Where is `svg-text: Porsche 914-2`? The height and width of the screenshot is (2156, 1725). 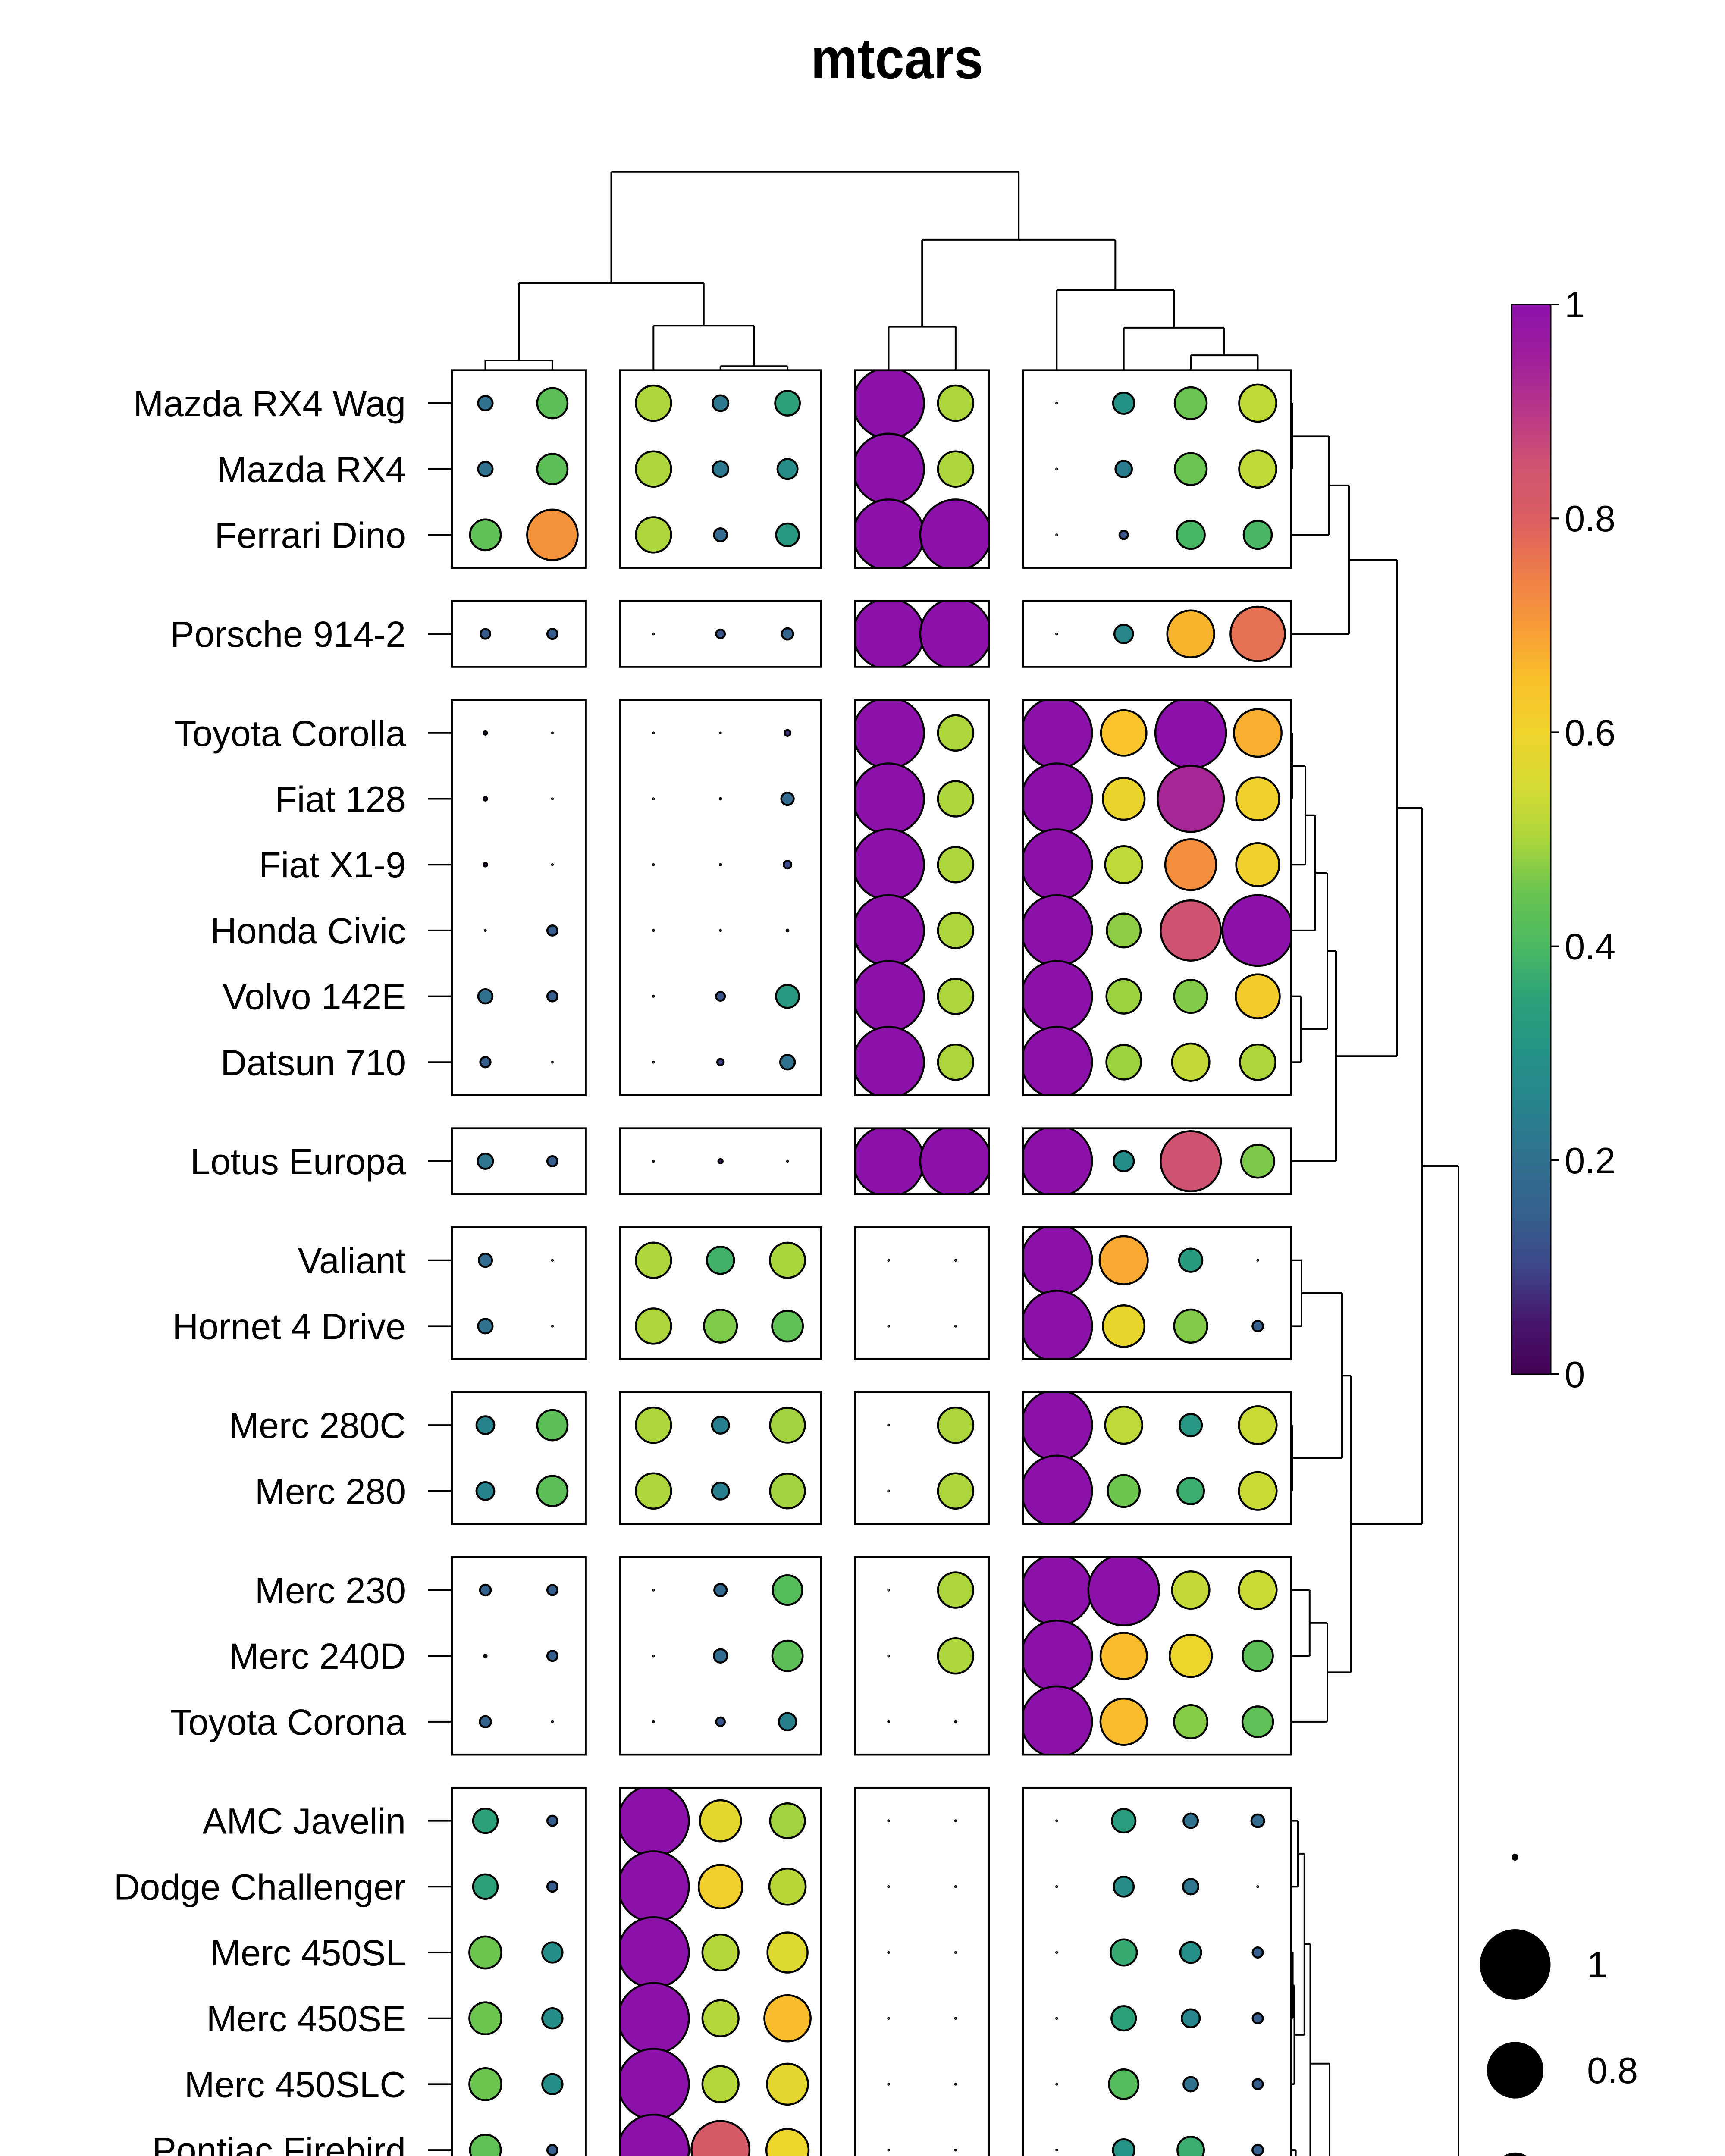 svg-text: Porsche 914-2 is located at coordinates (288, 634).